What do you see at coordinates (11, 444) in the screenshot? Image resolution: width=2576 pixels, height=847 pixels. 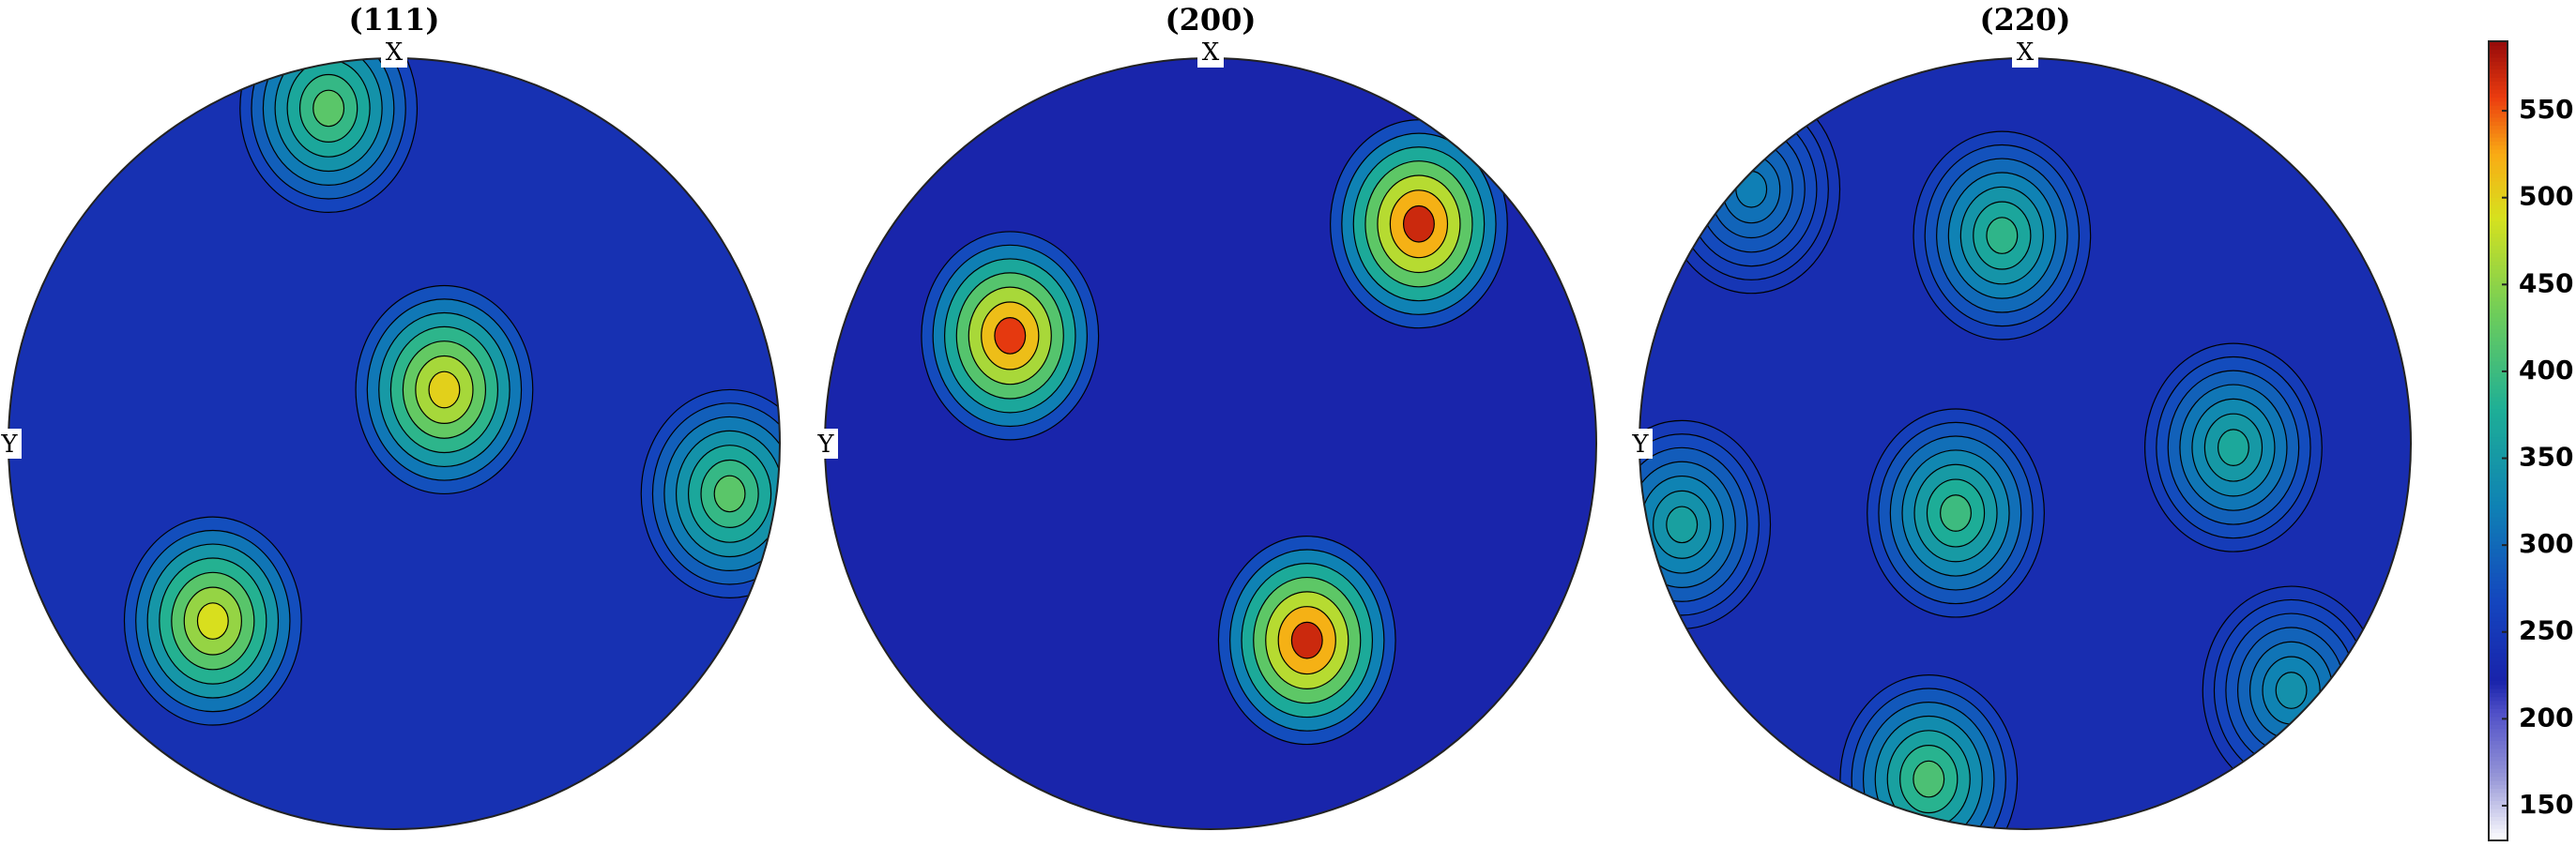 I see `y-label-box` at bounding box center [11, 444].